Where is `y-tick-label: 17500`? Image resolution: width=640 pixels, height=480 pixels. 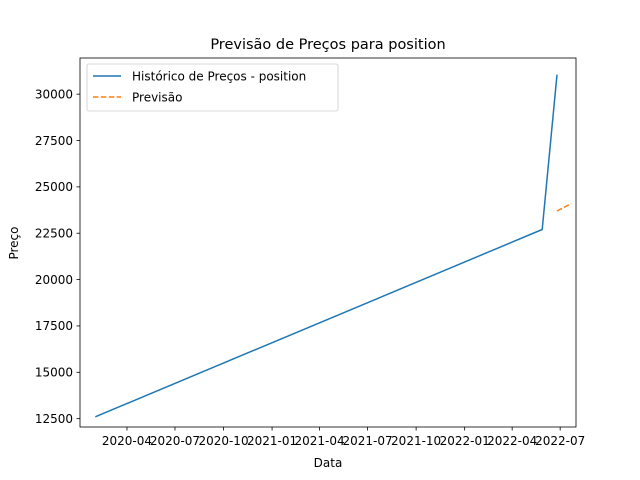 y-tick-label: 17500 is located at coordinates (54, 326).